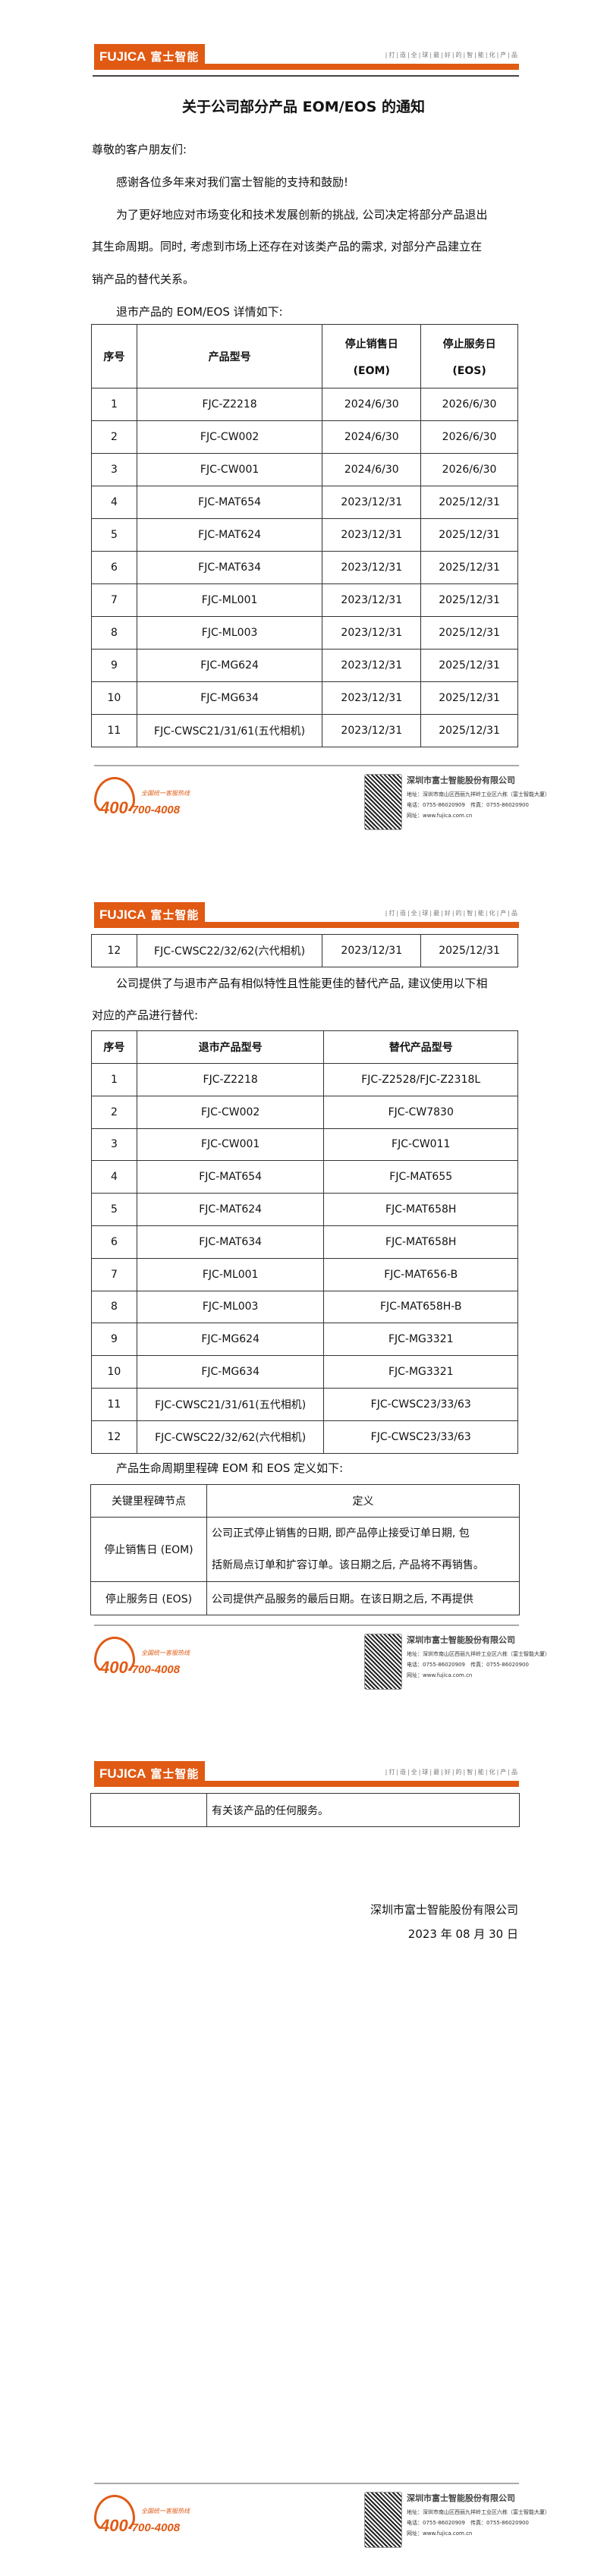 This screenshot has height=2576, width=607. Describe the element at coordinates (444, 1910) in the screenshot. I see `signature-company: 深圳市富士智能股份有限公司` at that location.